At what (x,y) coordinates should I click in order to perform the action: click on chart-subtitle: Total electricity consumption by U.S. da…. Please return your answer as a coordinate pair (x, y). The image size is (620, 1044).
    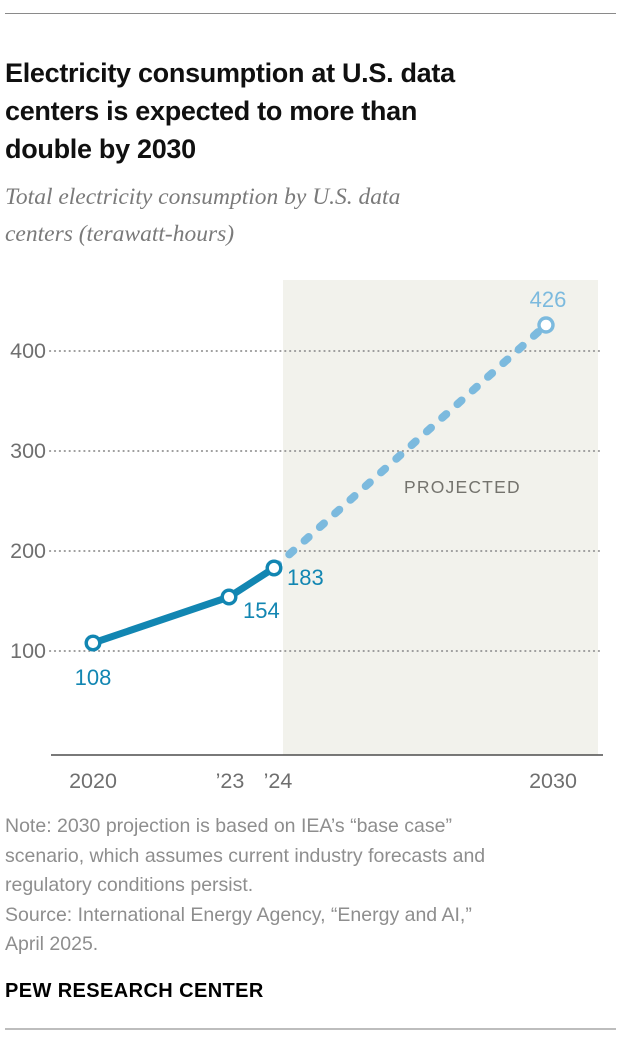
    Looking at the image, I should click on (203, 215).